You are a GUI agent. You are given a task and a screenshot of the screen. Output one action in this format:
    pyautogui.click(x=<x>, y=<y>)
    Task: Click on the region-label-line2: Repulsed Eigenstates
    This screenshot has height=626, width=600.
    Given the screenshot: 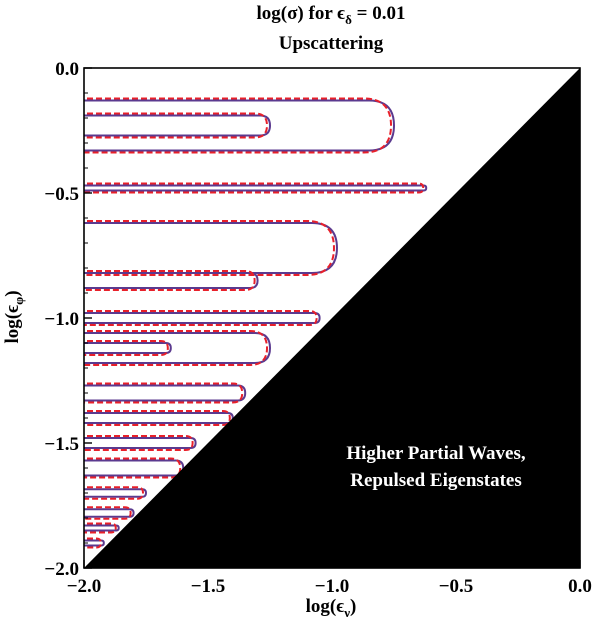 What is the action you would take?
    pyautogui.click(x=436, y=480)
    